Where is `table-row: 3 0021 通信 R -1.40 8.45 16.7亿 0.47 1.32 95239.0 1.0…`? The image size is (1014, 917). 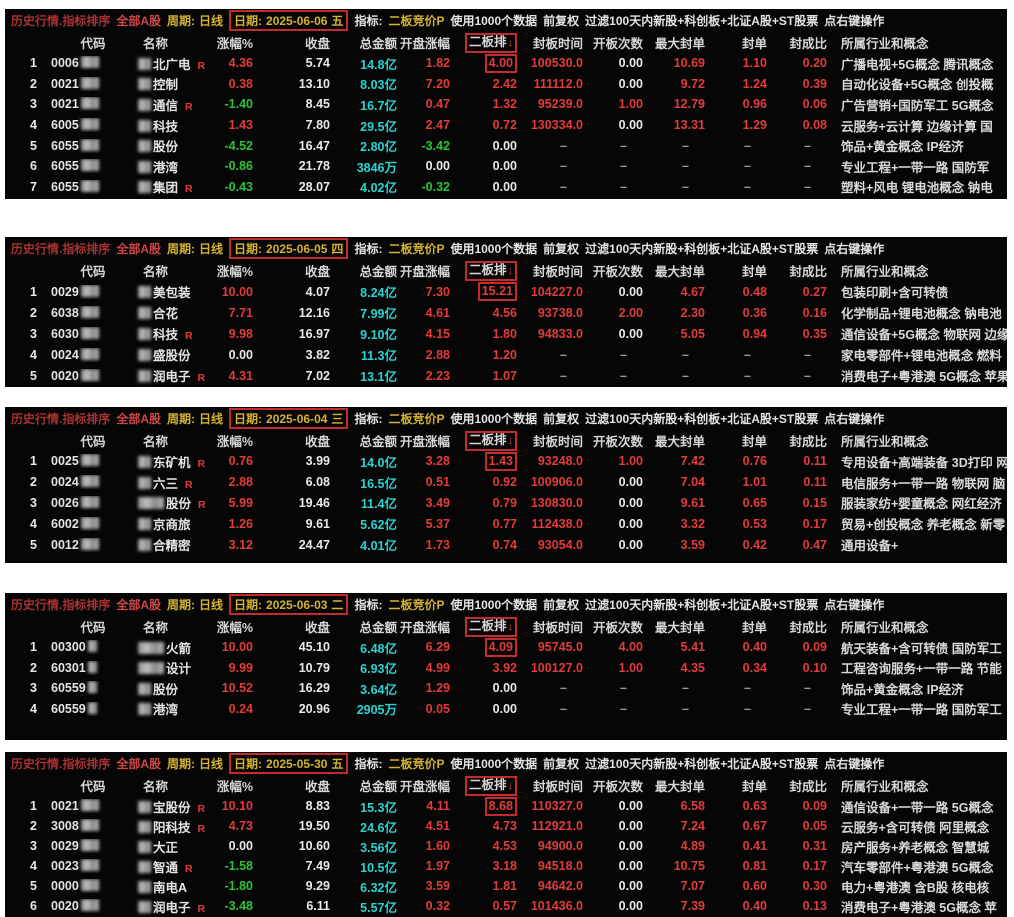
table-row: 3 0021 通信 R -1.40 8.45 16.7亿 0.47 1.32 95239.0 1.0… is located at coordinates (506, 104).